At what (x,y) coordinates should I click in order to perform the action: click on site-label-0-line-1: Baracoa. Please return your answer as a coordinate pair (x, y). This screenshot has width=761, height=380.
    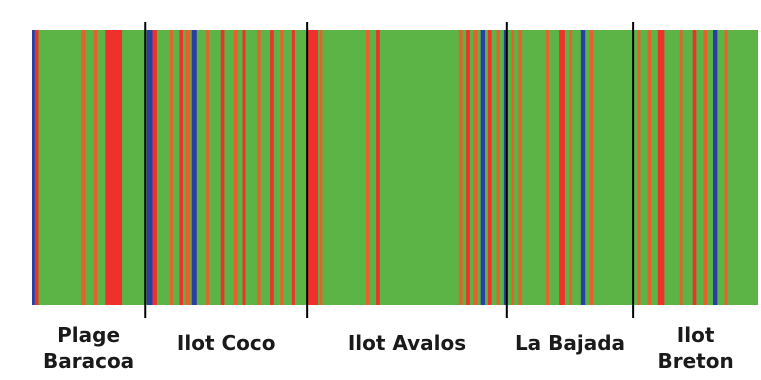
    Looking at the image, I should click on (88, 361).